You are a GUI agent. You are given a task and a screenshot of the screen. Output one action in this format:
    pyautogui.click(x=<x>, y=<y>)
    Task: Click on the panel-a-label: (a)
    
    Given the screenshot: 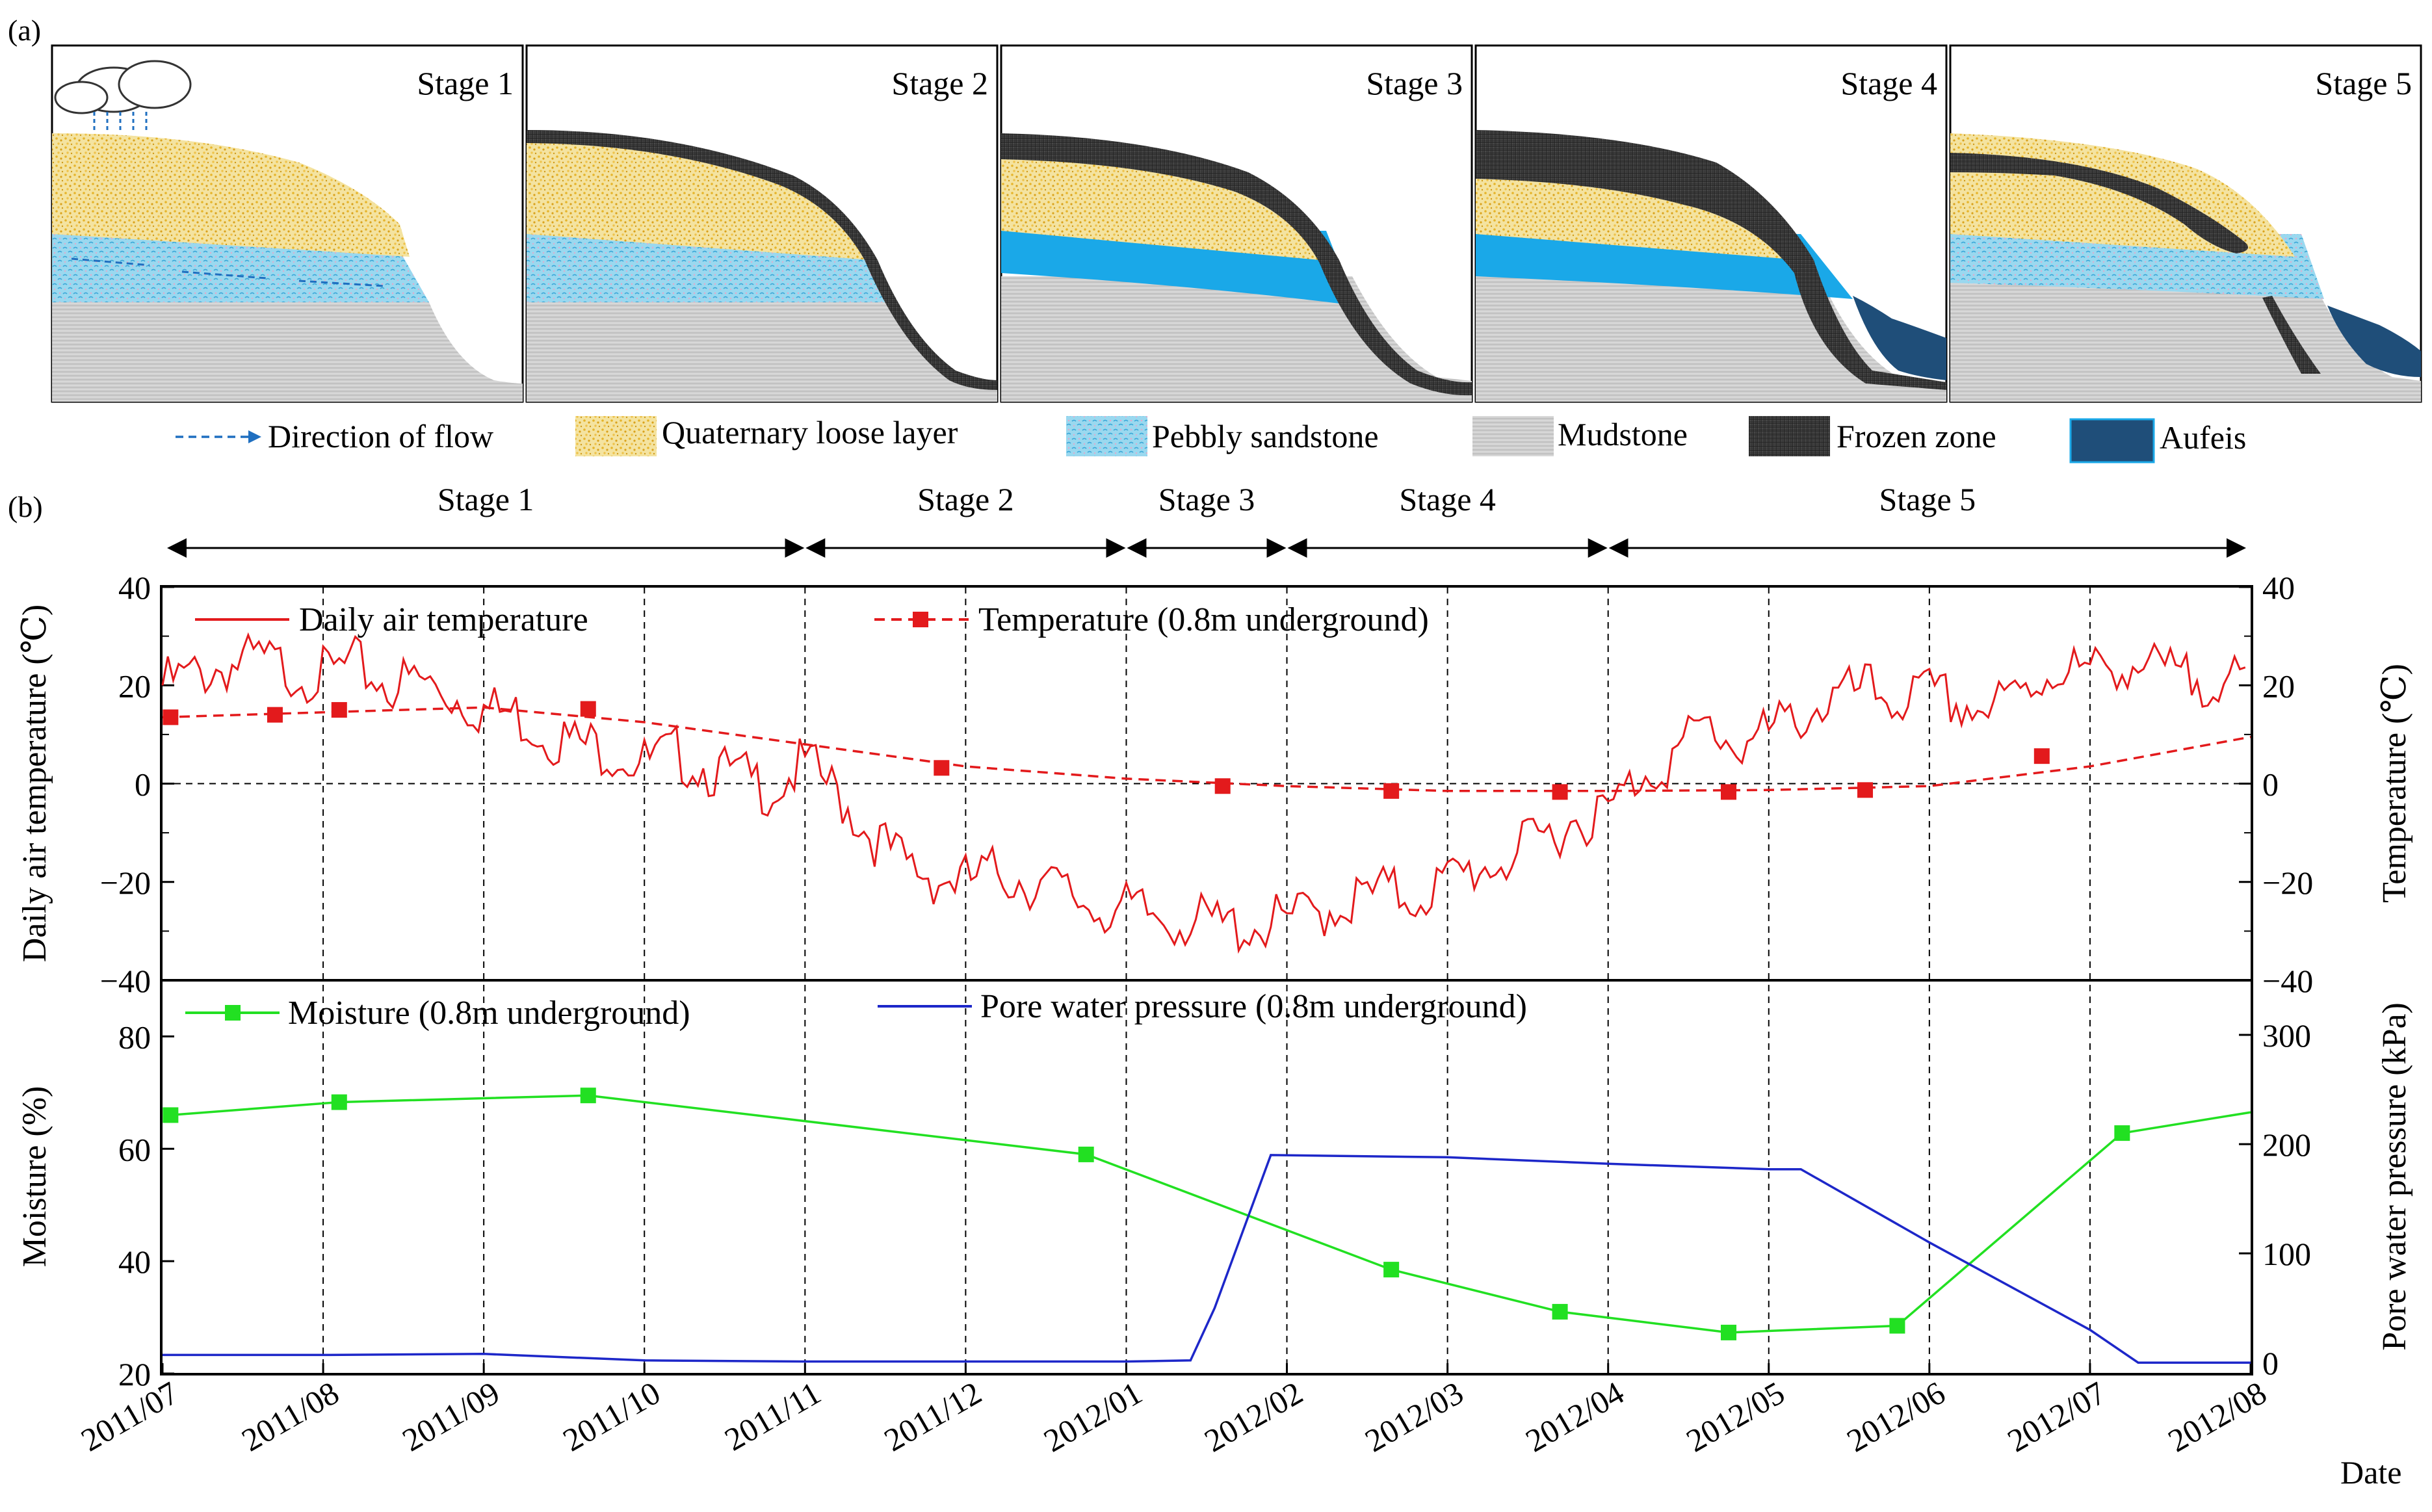 What is the action you would take?
    pyautogui.click(x=24, y=30)
    